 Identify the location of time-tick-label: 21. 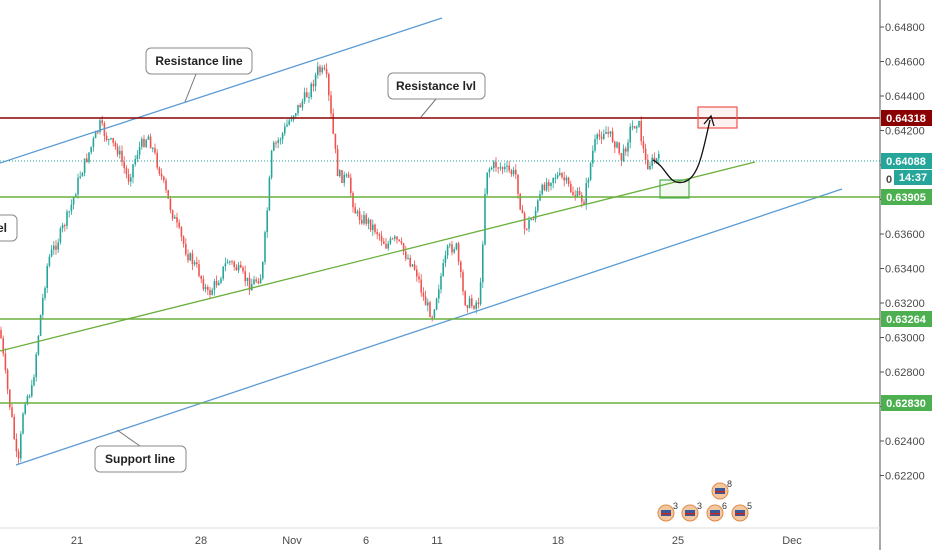
(77, 541).